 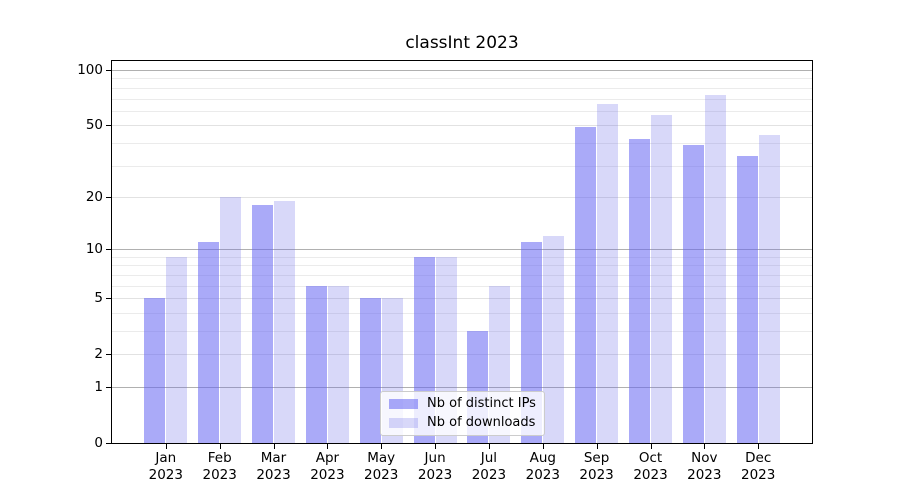 I want to click on x-tick-mark-aug, so click(x=543, y=446).